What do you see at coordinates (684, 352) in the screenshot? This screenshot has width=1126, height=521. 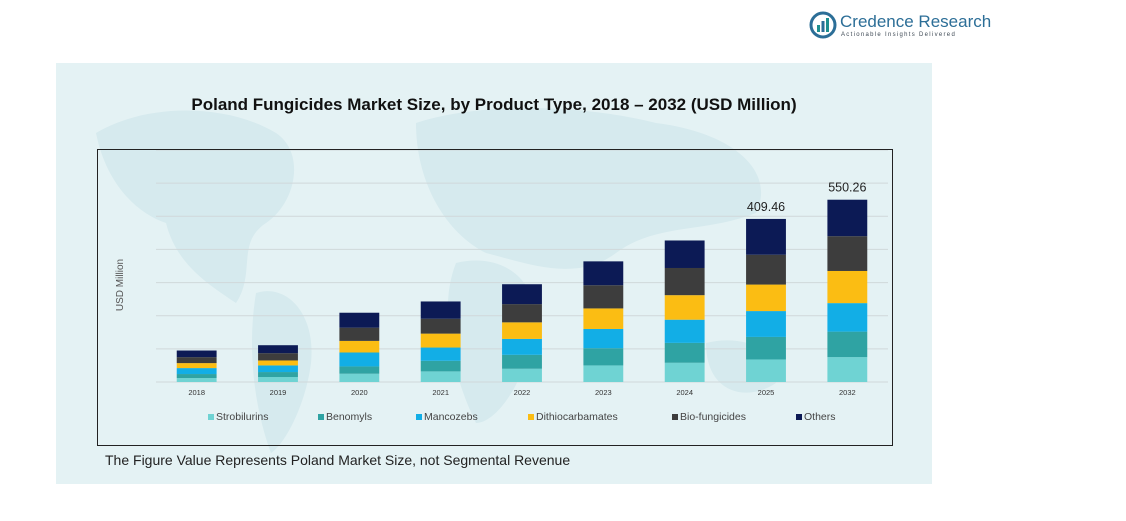 I see `bar-benomyls-2024` at bounding box center [684, 352].